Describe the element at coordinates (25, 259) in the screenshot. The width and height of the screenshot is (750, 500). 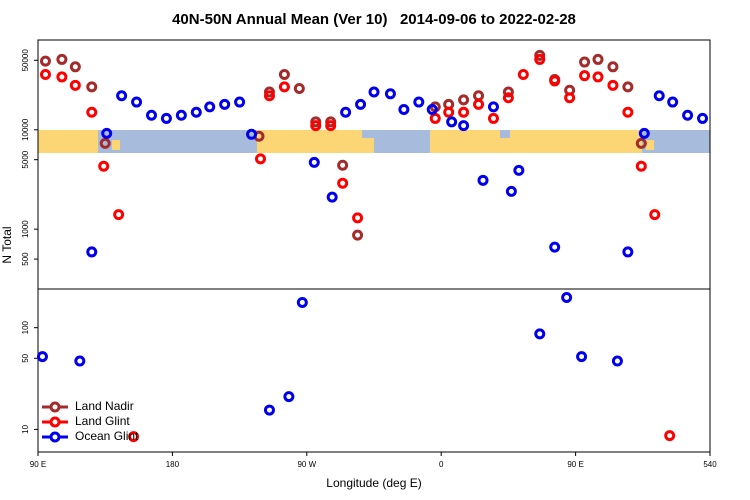
I see `y-tick-label: 500` at that location.